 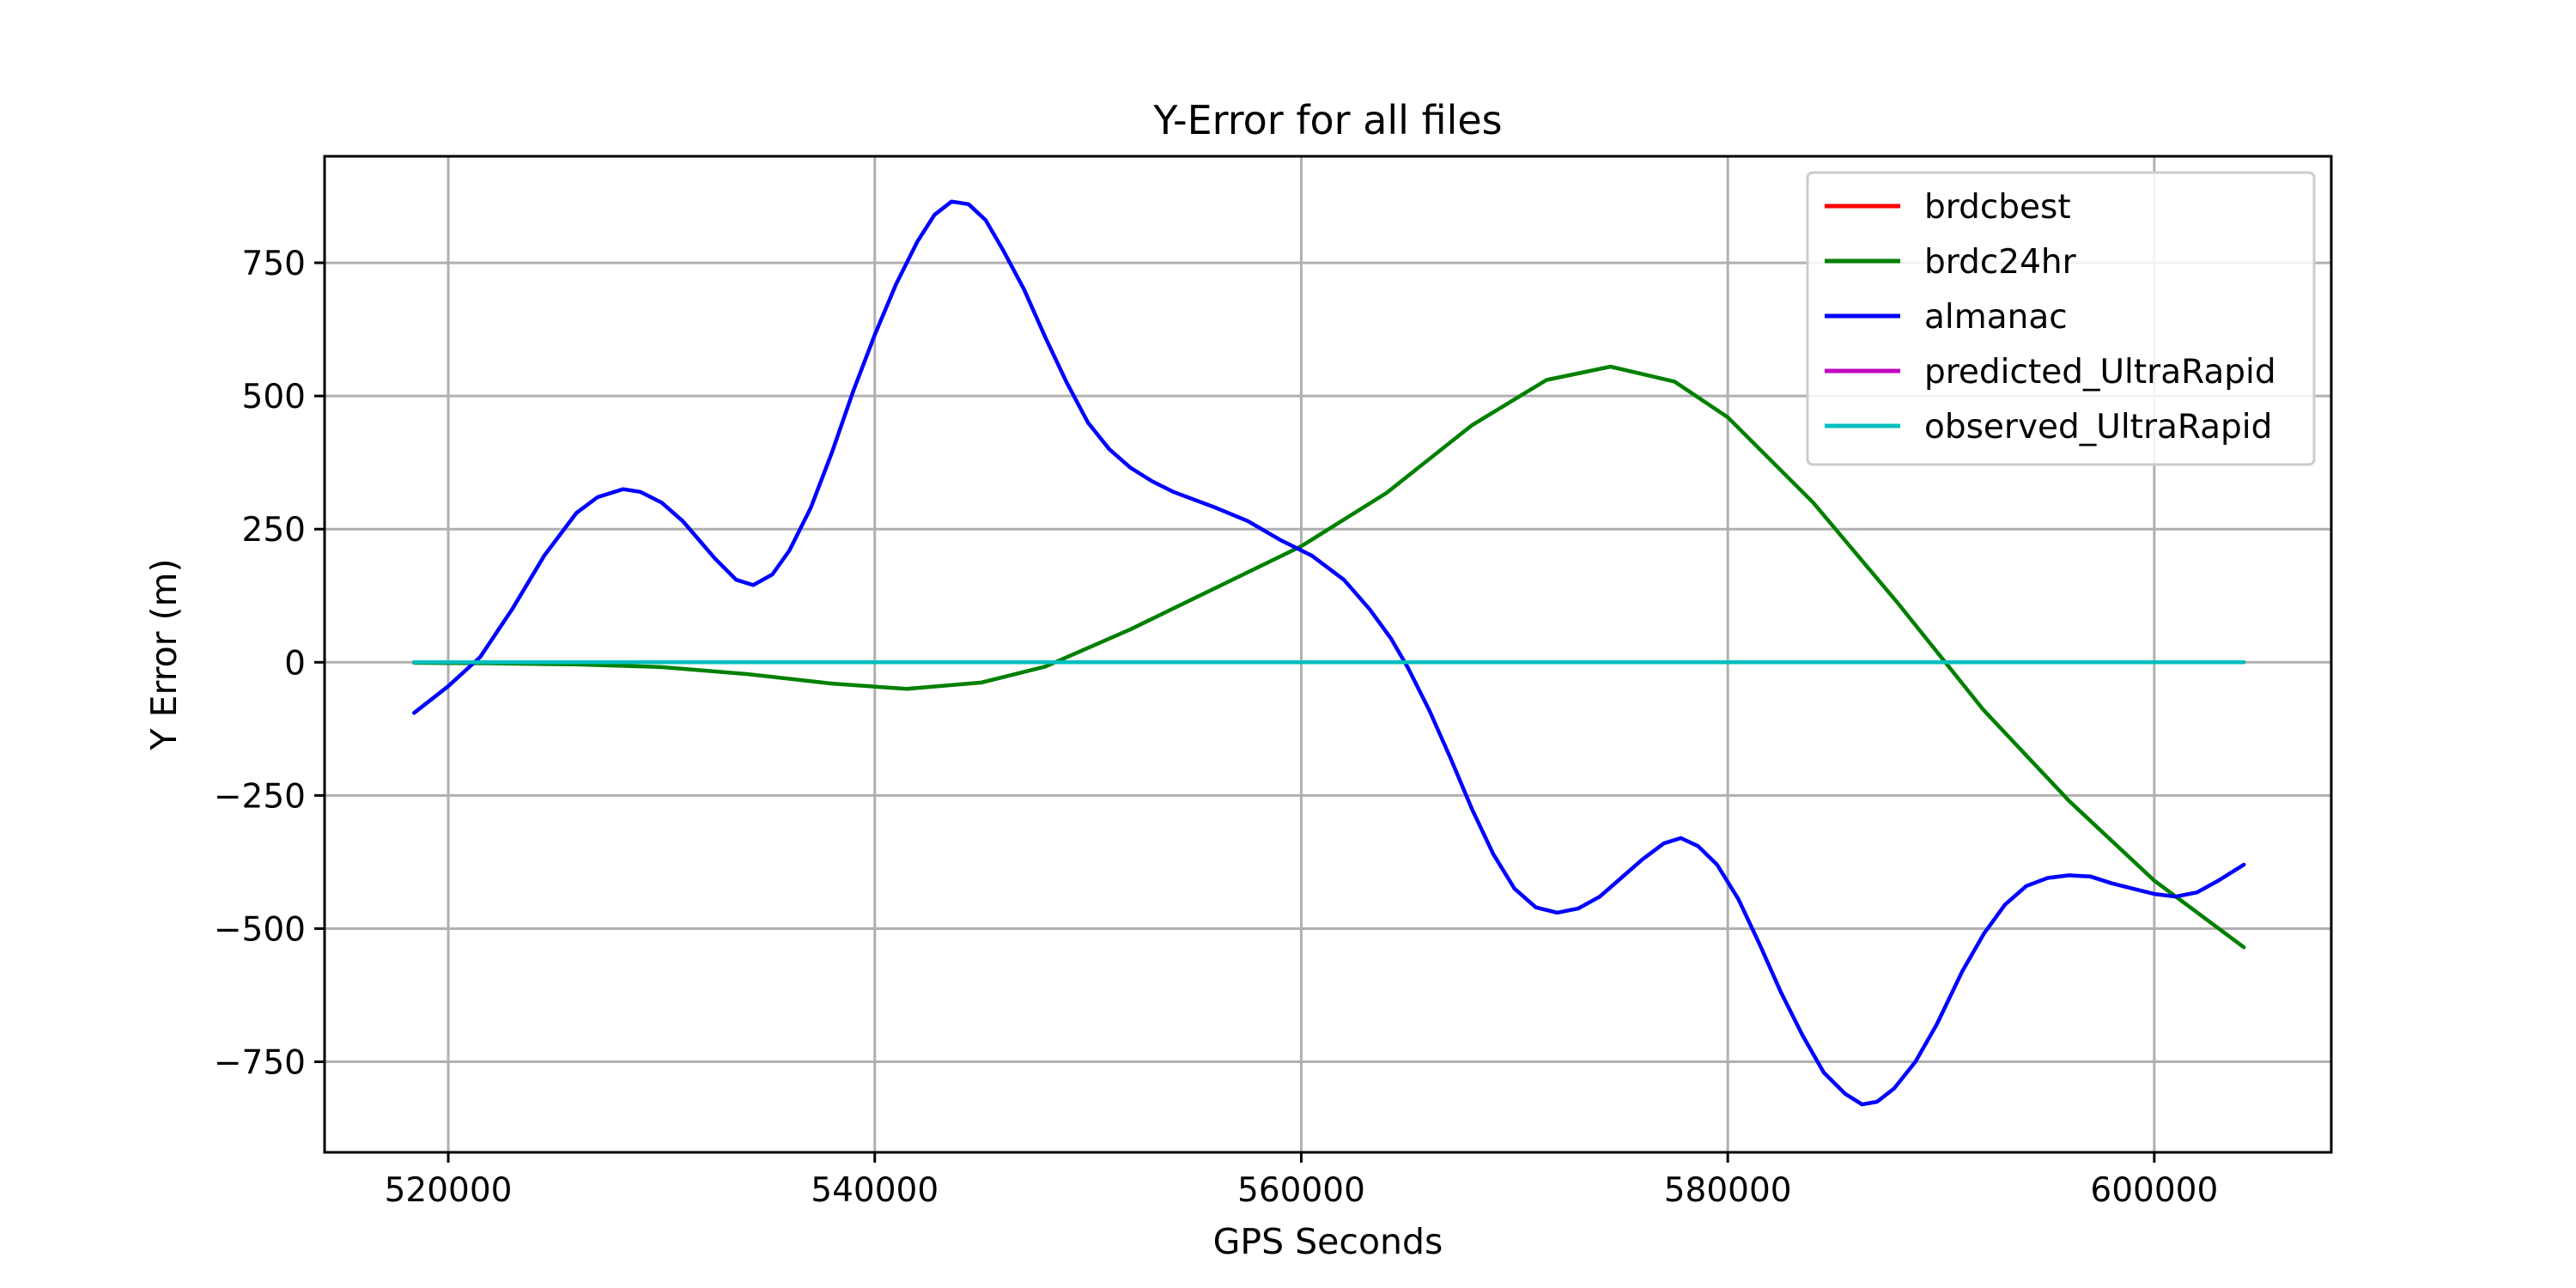 I want to click on x-tick-label: 520000, so click(x=449, y=1191).